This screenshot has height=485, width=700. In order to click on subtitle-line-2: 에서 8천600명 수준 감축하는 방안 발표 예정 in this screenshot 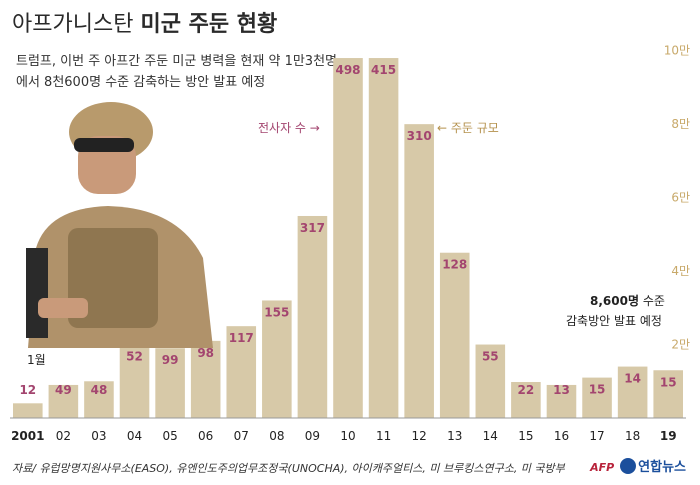, I will do `click(141, 82)`.